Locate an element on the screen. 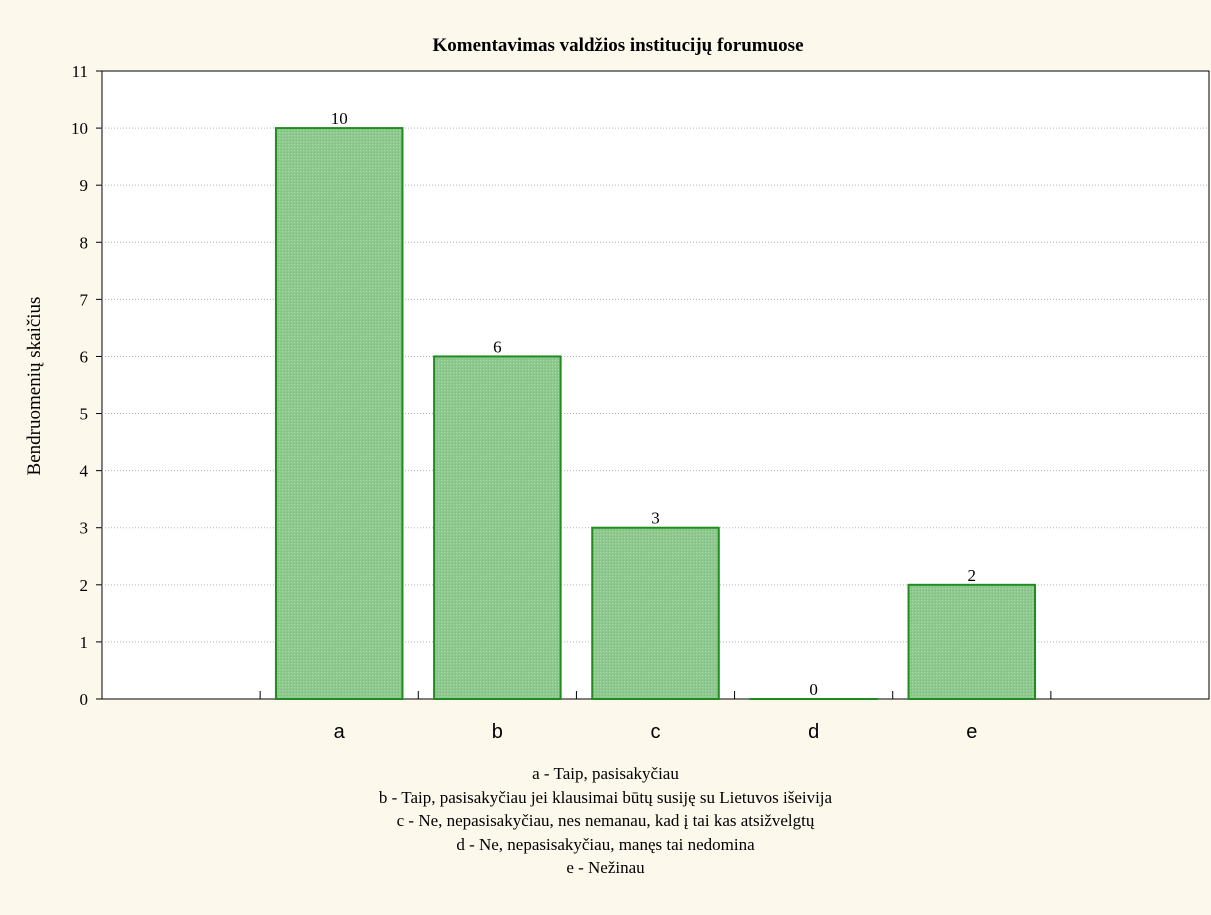 The height and width of the screenshot is (915, 1211). x-tick-label-a: a is located at coordinates (340, 732).